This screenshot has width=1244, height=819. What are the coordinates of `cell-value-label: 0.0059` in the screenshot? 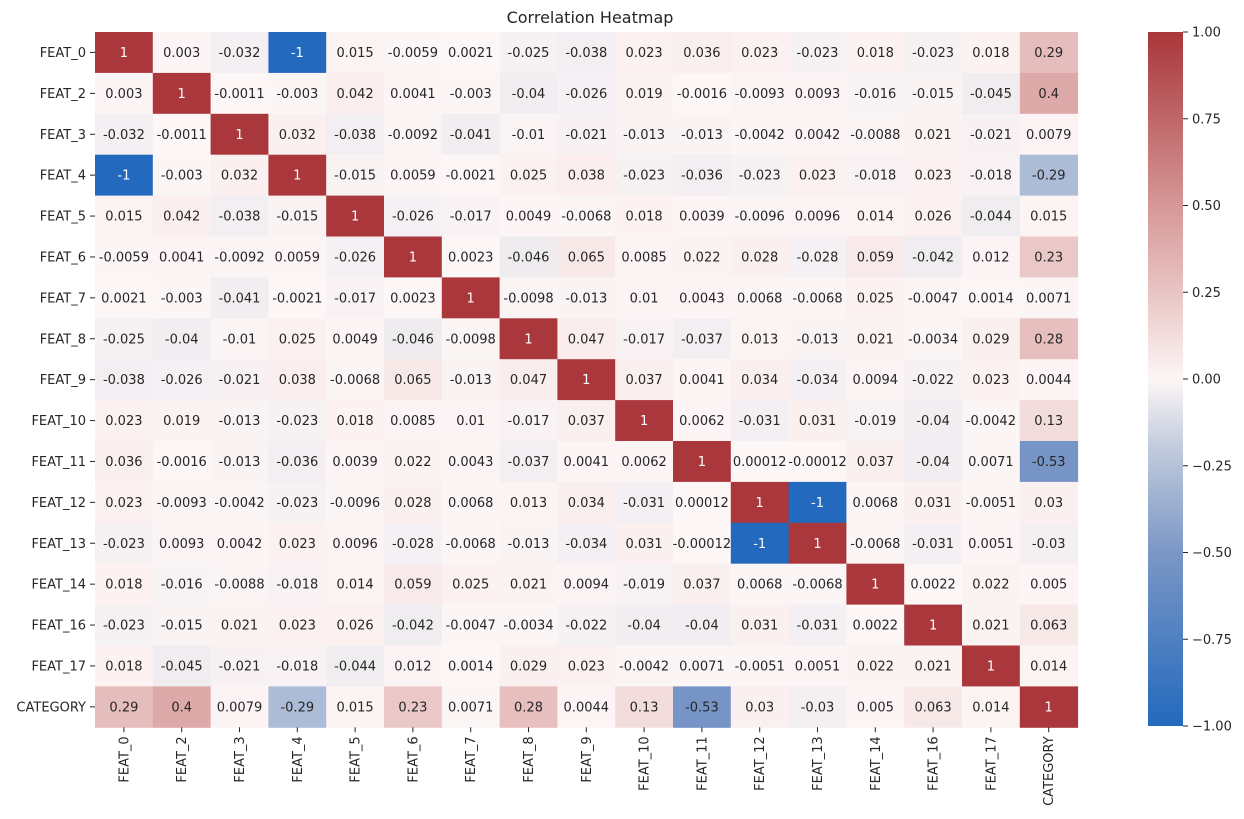 It's located at (298, 257).